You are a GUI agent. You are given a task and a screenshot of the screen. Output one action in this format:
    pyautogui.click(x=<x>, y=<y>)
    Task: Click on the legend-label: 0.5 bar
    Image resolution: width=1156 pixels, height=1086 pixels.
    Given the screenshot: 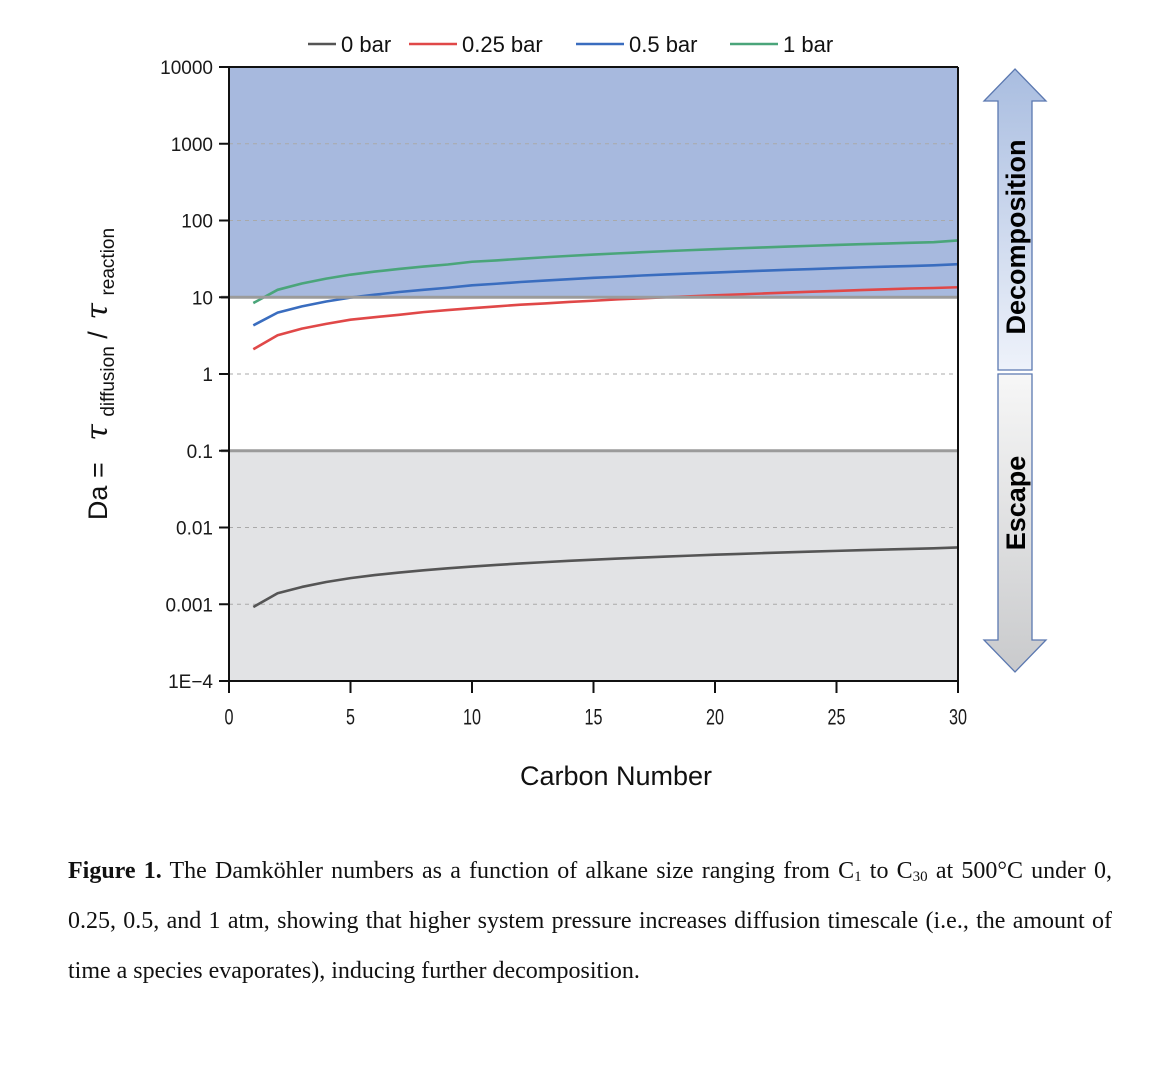 What is the action you would take?
    pyautogui.click(x=663, y=44)
    